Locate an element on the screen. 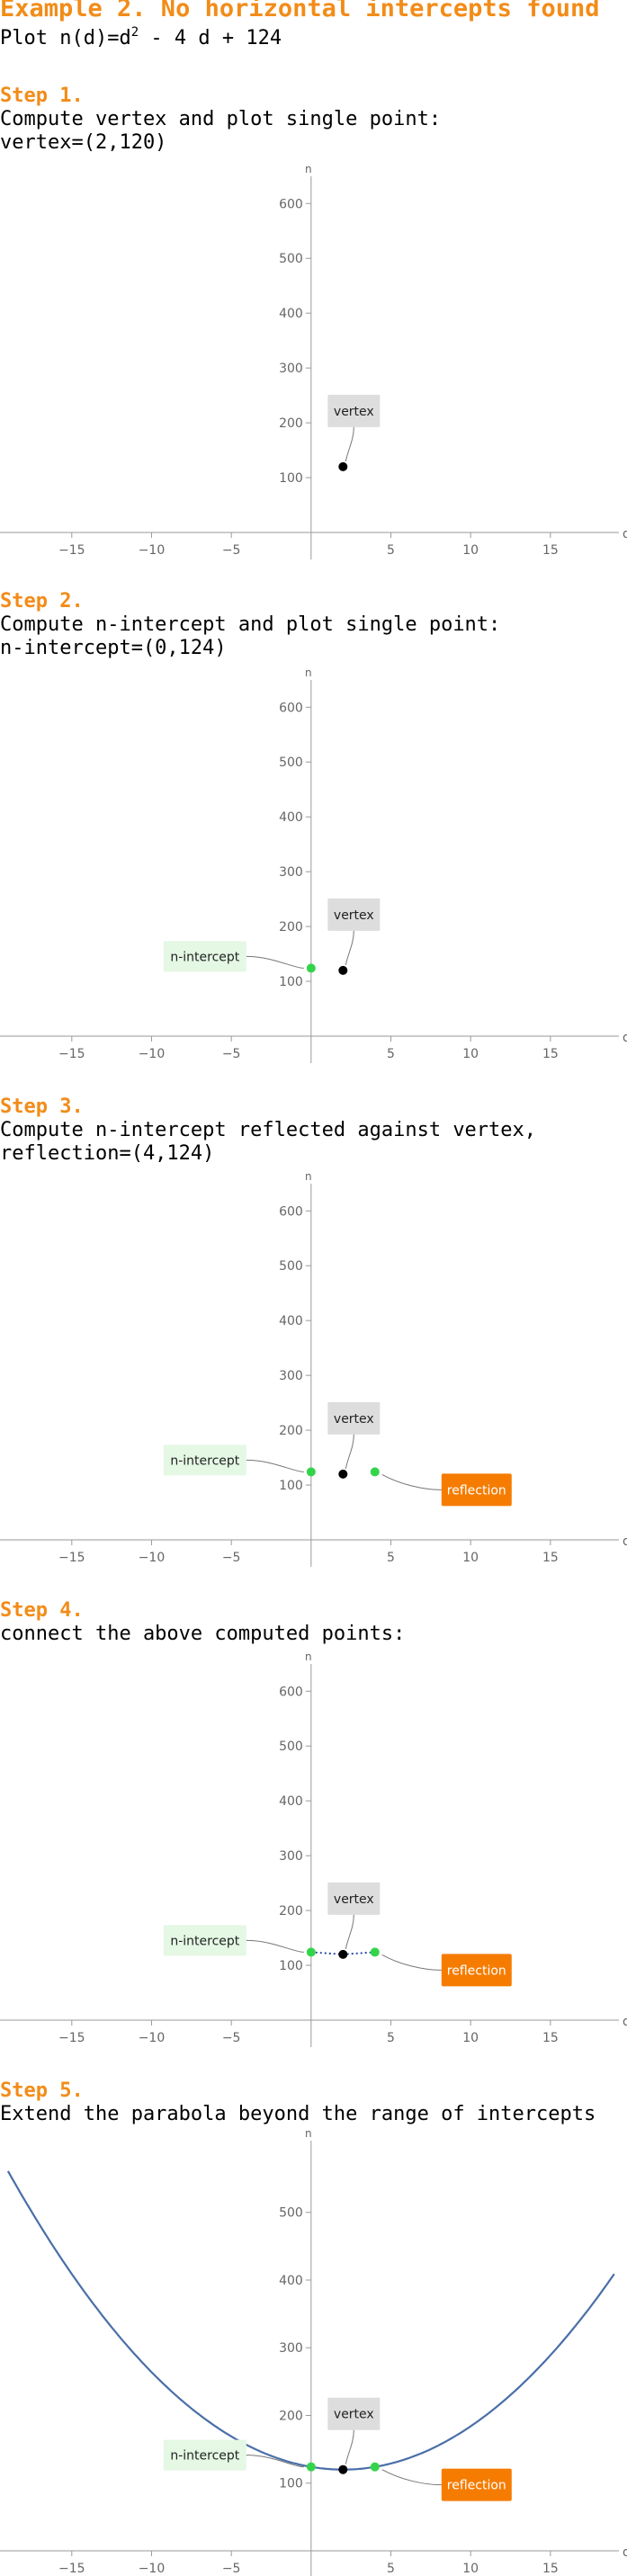 Image resolution: width=627 pixels, height=2576 pixels. step-1-line-2: vertex=(2,120) is located at coordinates (83, 142).